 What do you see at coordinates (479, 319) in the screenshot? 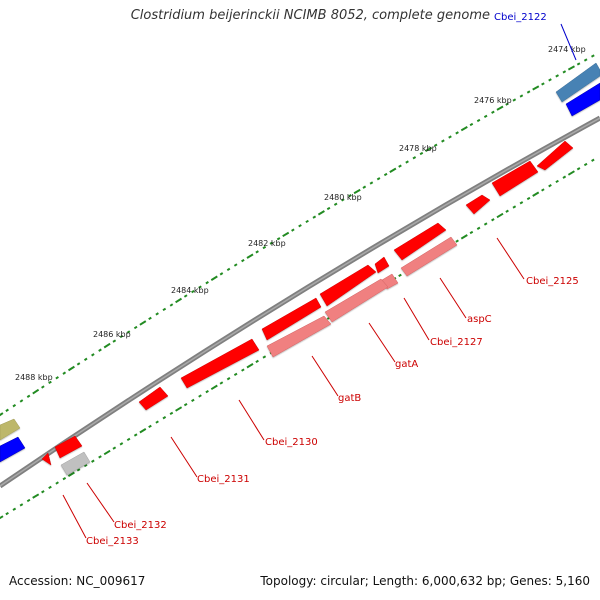
I see `gene-label-asp-c: aspC` at bounding box center [479, 319].